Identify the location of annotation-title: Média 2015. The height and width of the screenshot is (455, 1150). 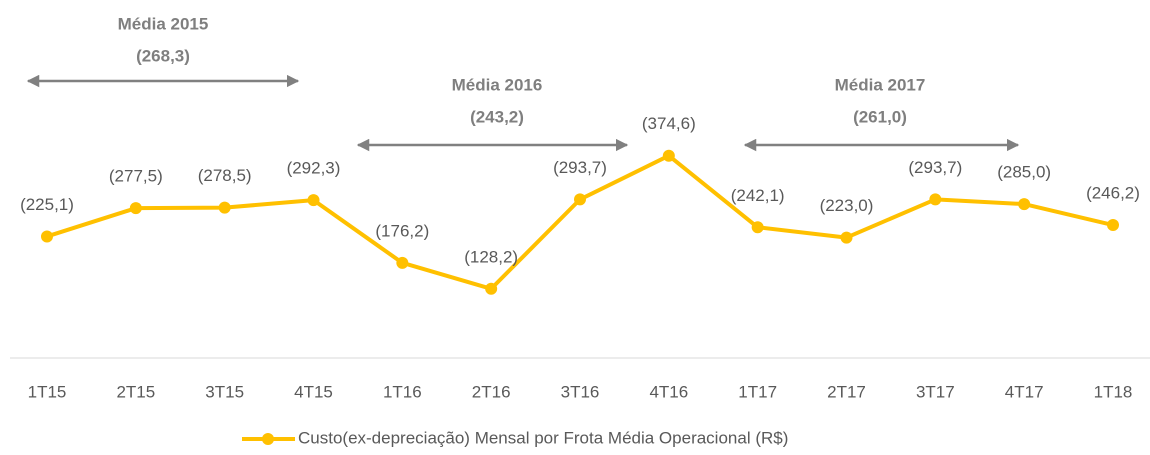
(163, 23).